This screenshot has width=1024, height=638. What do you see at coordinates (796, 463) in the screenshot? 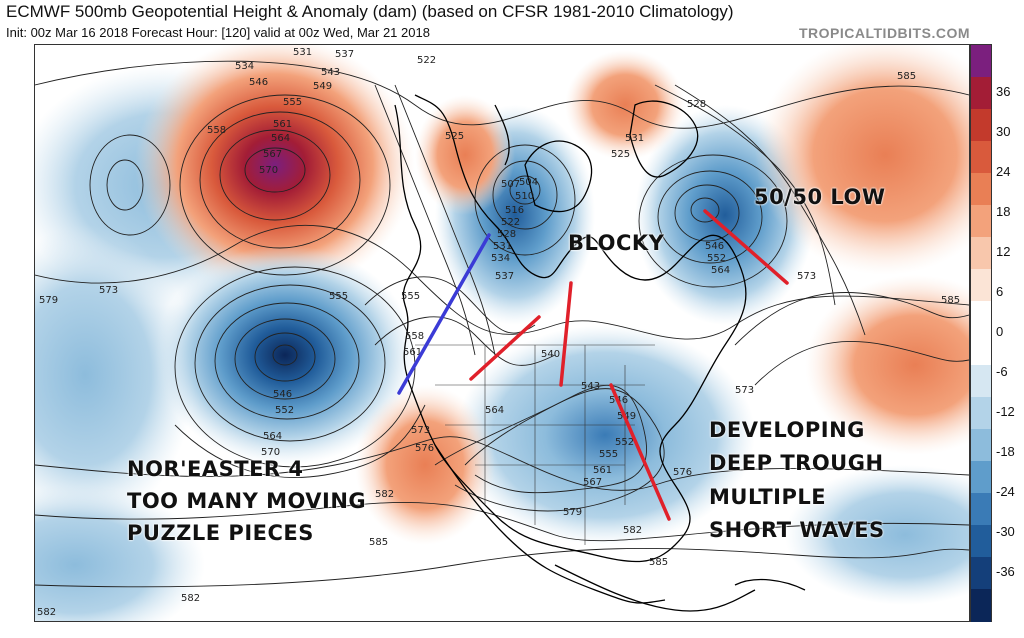
I see `annotation-developing-line-2: DEEP TROUGH` at bounding box center [796, 463].